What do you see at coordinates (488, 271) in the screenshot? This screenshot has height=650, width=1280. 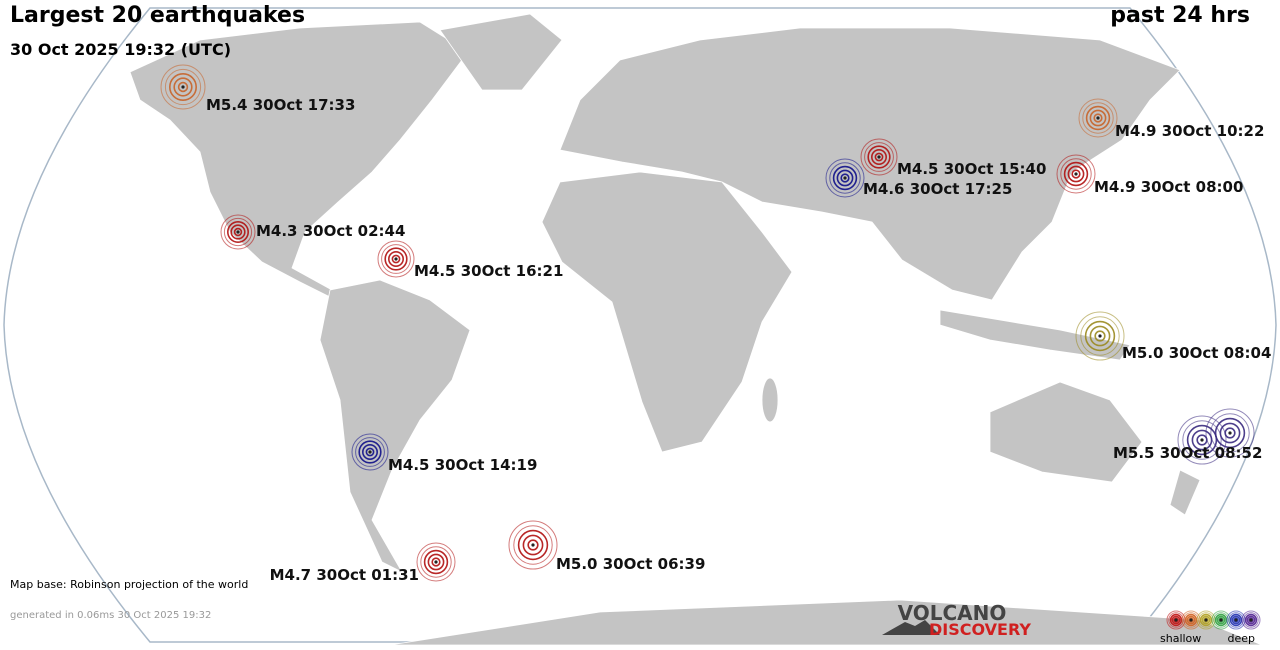 I see `quake-label: M4.5 30Oct 16:21` at bounding box center [488, 271].